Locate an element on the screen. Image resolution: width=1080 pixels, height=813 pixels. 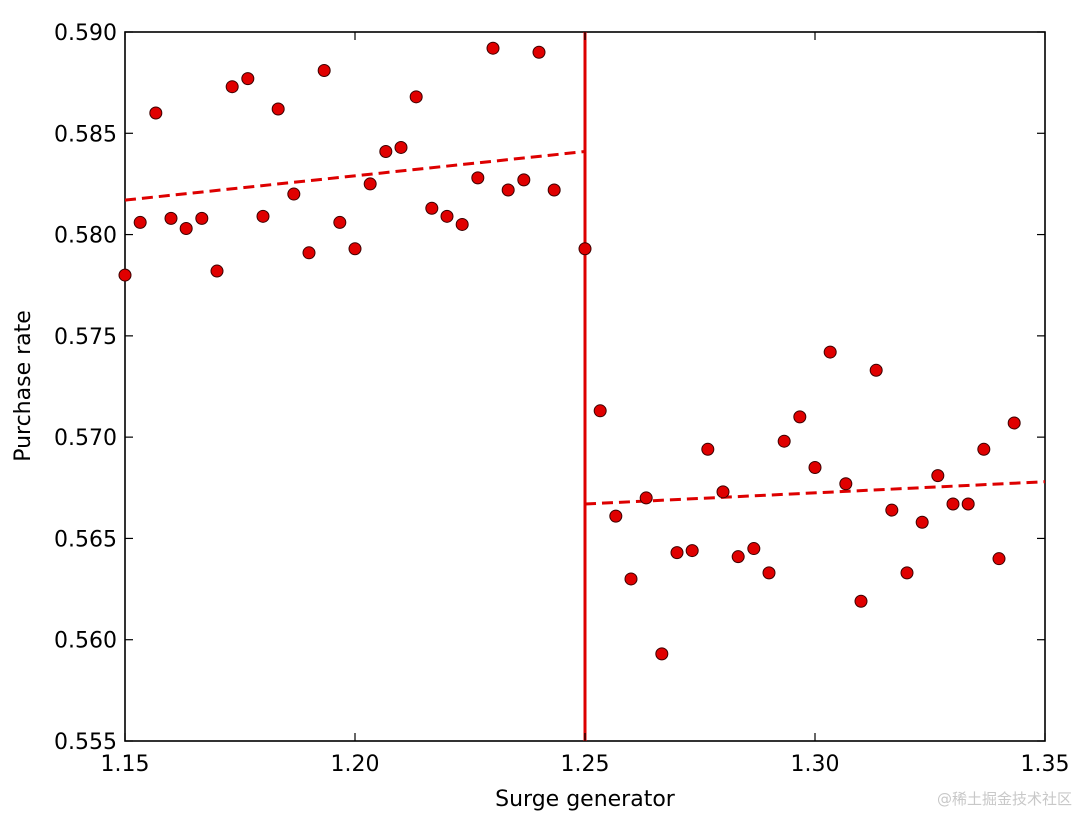
y-tick-label: 0.585 is located at coordinates (85, 134).